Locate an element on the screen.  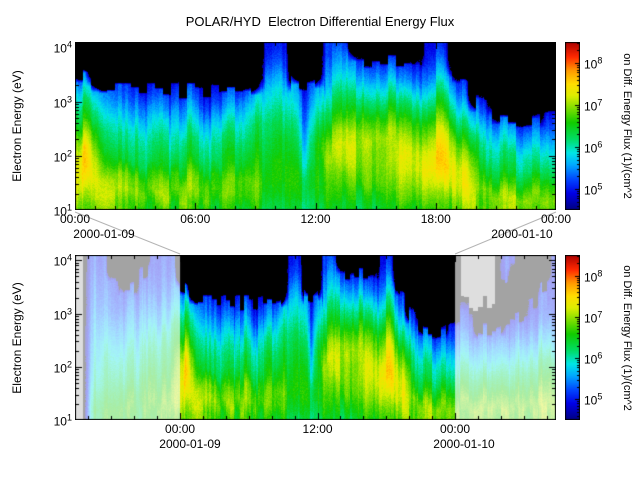
colorbar-label-top: on Diff. Energy Flux (1)/(cm^2 is located at coordinates (627, 126).